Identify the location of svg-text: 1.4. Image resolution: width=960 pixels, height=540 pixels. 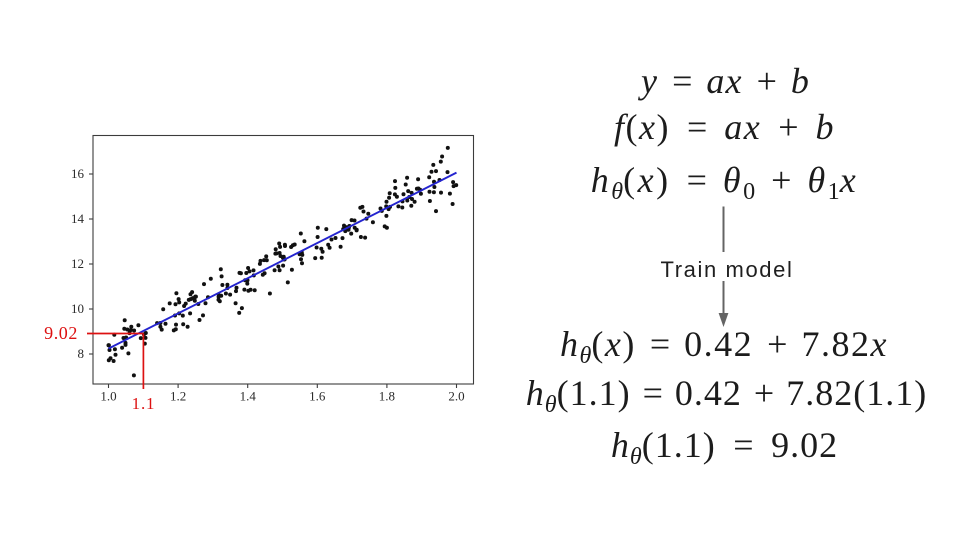
(248, 396).